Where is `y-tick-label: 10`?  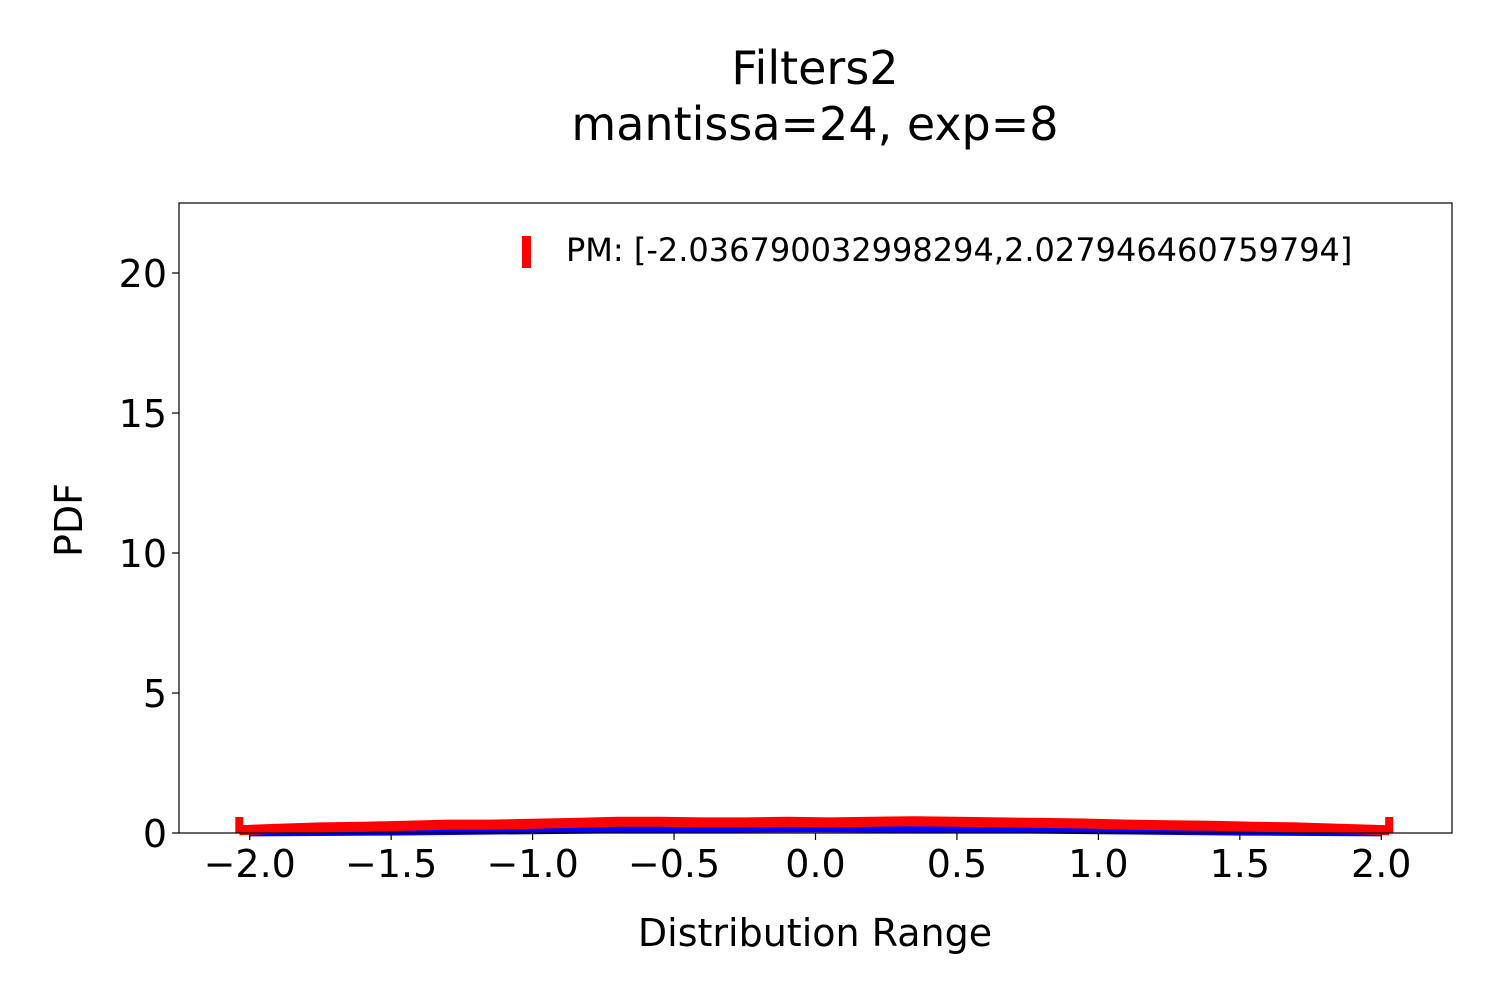
y-tick-label: 10 is located at coordinates (143, 554).